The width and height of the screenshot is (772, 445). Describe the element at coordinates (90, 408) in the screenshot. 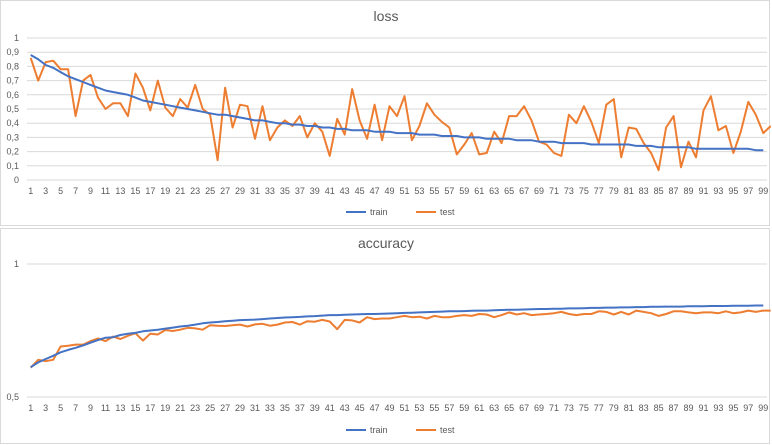

I see `x-tick-label: 9` at that location.